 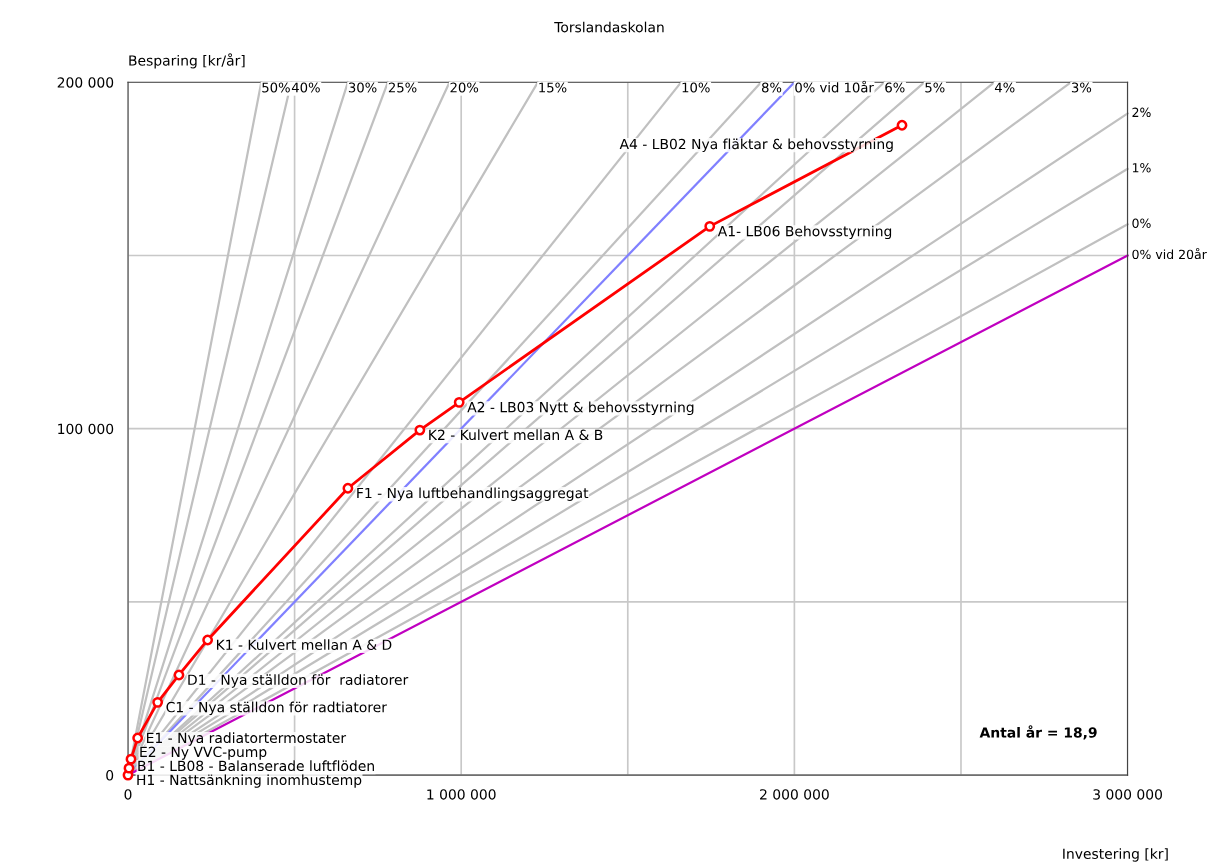 What do you see at coordinates (794, 794) in the screenshot?
I see `x-tick-label: 2 000 000` at bounding box center [794, 794].